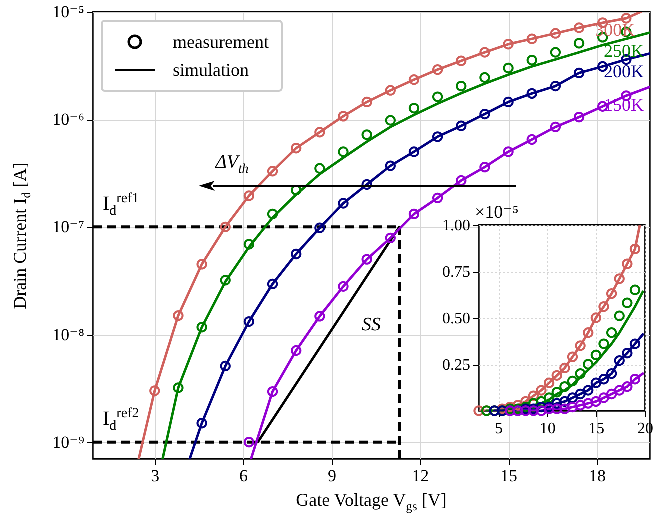 The height and width of the screenshot is (524, 657). Describe the element at coordinates (68, 334) in the screenshot. I see `y-tick-label: 10⁻⁸` at that location.